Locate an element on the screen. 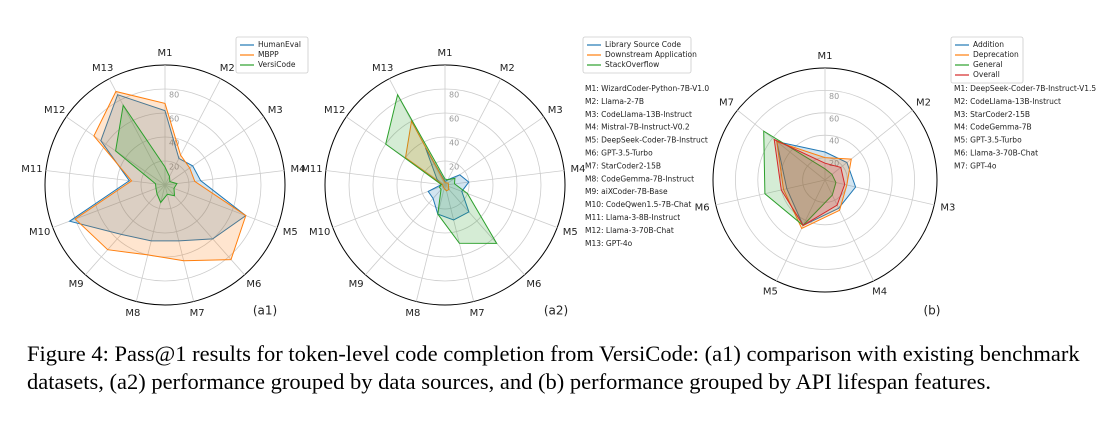 The height and width of the screenshot is (443, 1119). model-legend: M8: CodeGemma-7B-Instruct is located at coordinates (639, 178).